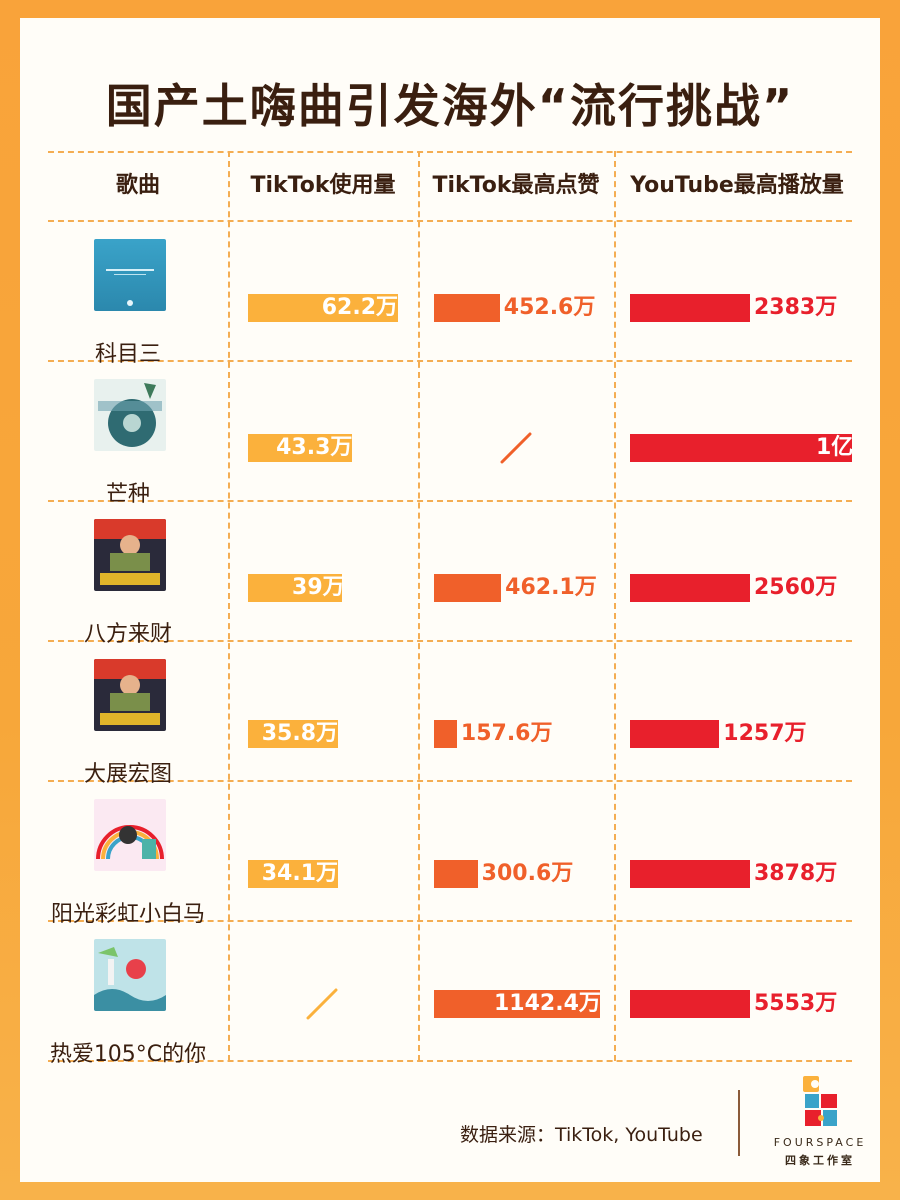  Describe the element at coordinates (549, 307) in the screenshot. I see `tiktok-likes-label: 452.6万` at that location.